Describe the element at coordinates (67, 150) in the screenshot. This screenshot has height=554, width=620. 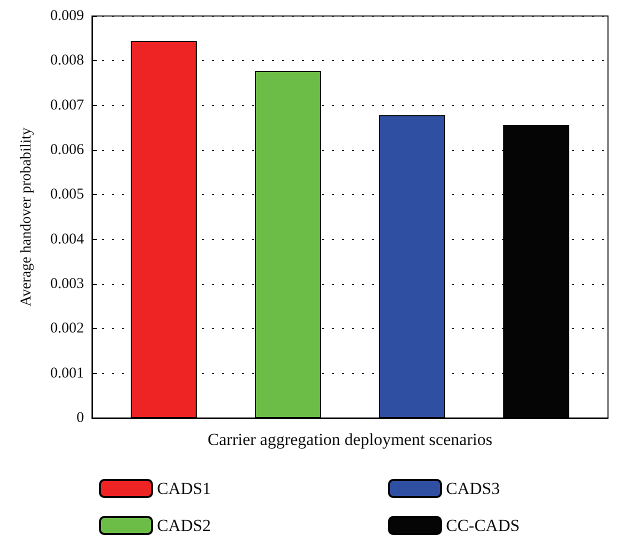
I see `y-tick-label: 0.006` at that location.